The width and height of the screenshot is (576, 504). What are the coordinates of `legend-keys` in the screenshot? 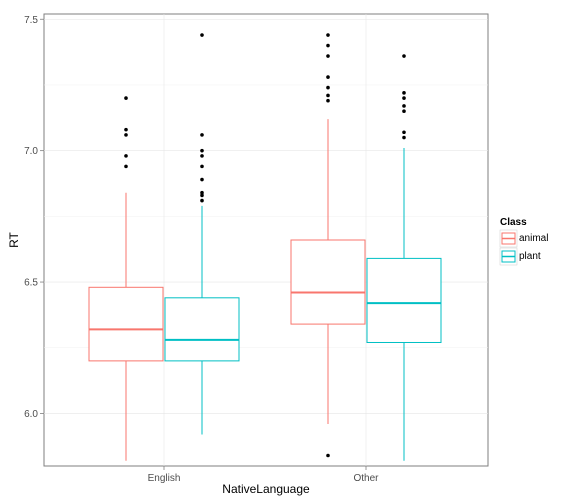 It's located at (508, 247).